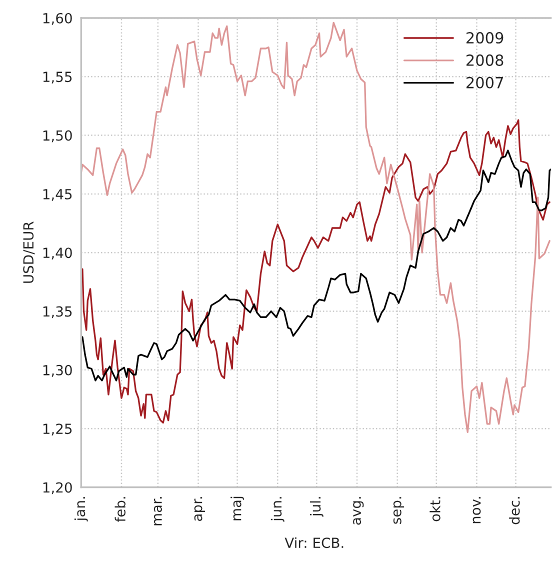  I want to click on x-tick-label: jun., so click(277, 509).